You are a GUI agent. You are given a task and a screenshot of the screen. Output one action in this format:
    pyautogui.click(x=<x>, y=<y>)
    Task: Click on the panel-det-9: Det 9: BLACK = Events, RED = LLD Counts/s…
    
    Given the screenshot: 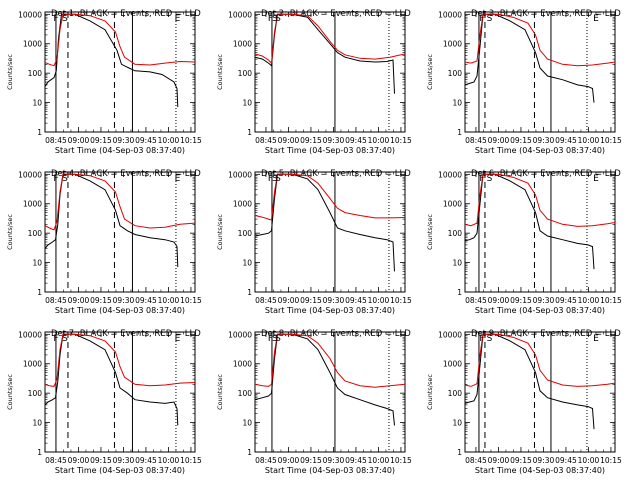 What is the action you would take?
    pyautogui.click(x=524, y=402)
    